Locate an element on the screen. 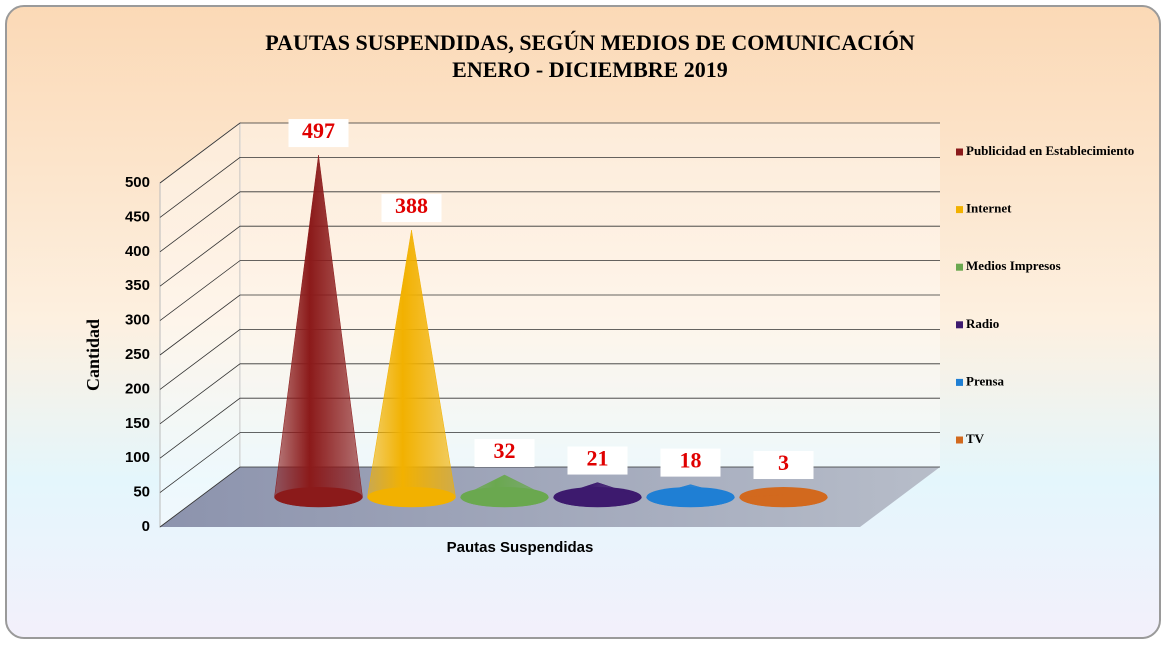 The width and height of the screenshot is (1167, 650). data-label: 18 is located at coordinates (691, 460).